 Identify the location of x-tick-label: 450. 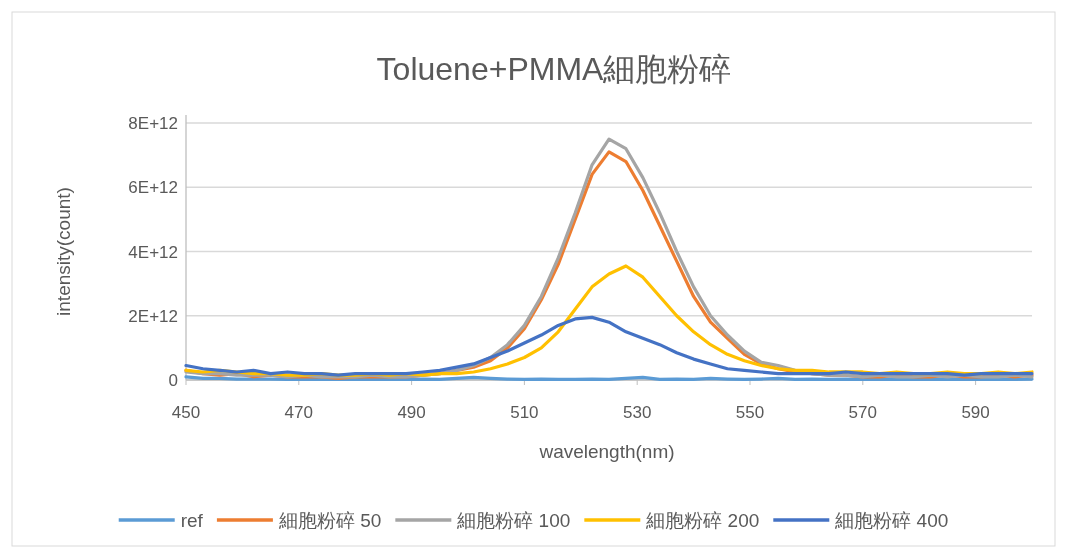
(186, 412).